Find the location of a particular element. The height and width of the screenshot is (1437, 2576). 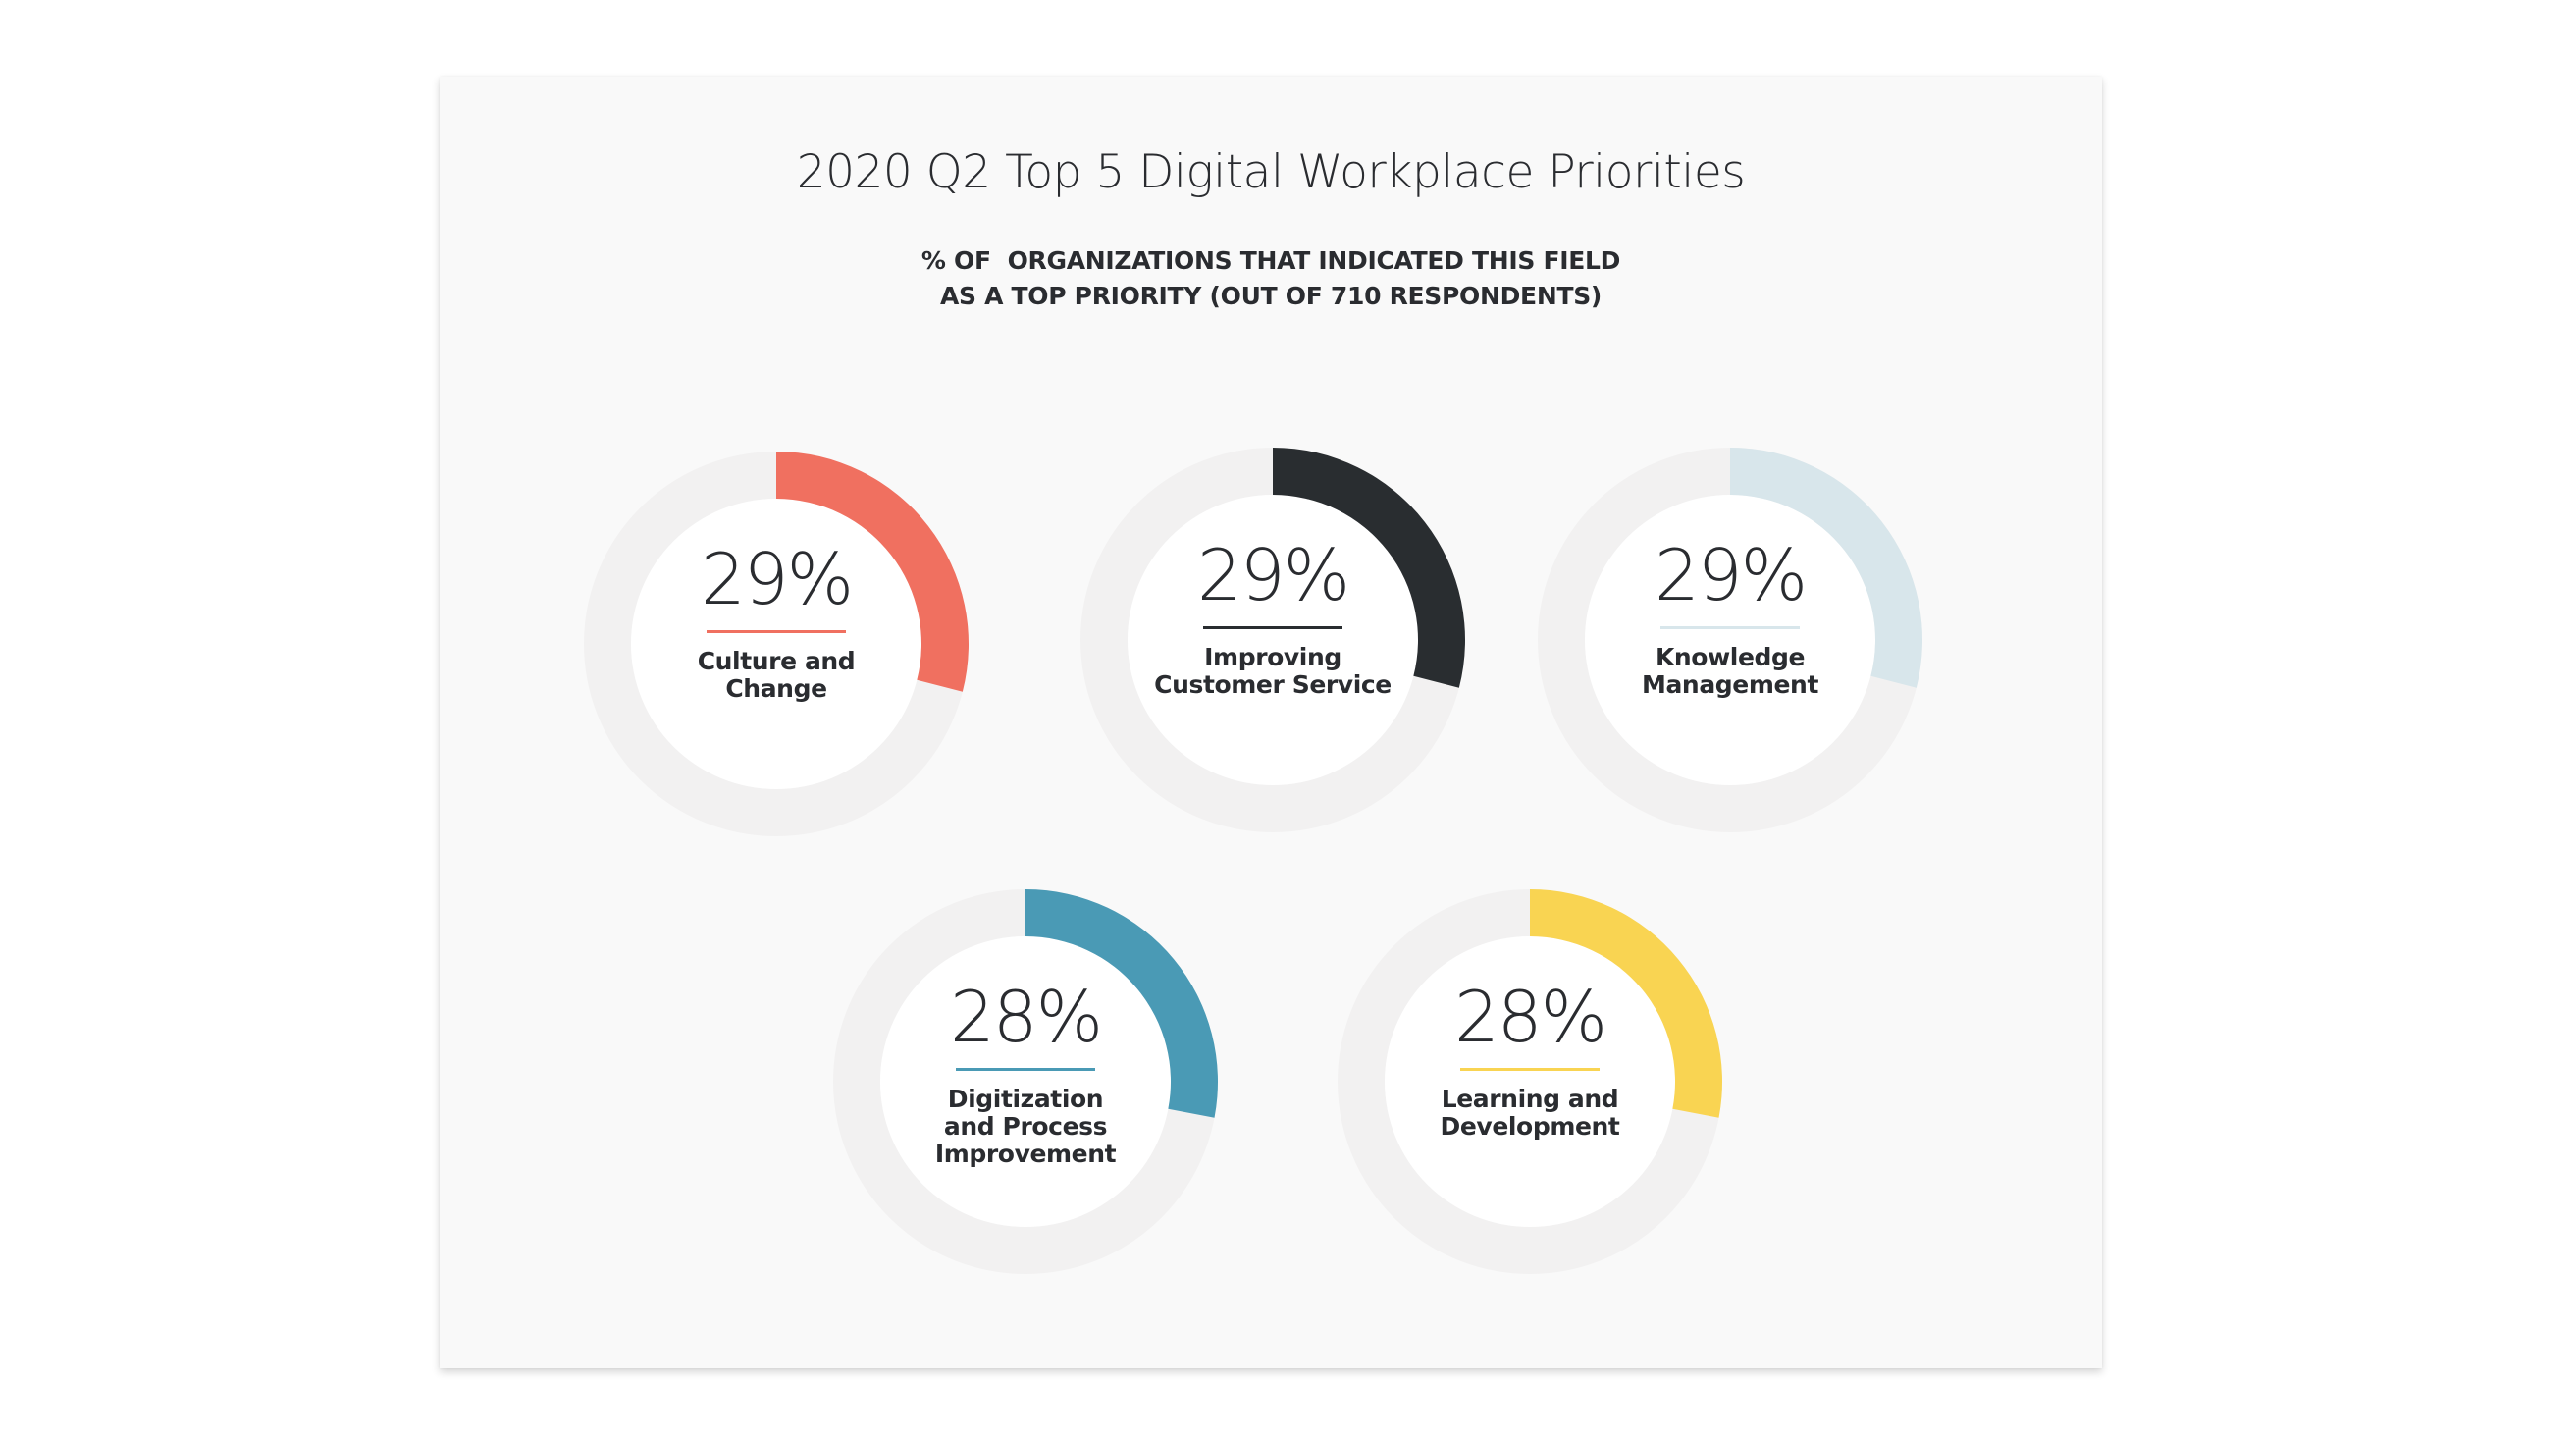

donut-category-label-line: and Process is located at coordinates (1025, 1127).